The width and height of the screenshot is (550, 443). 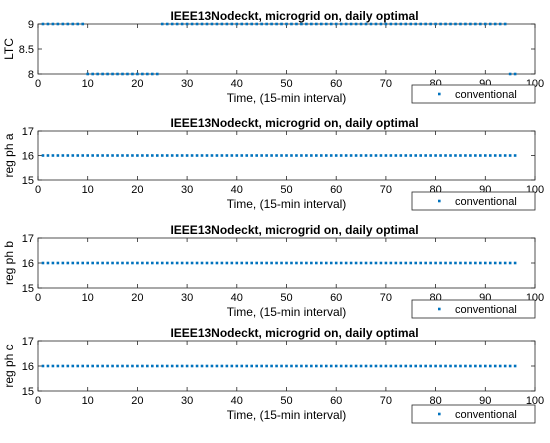 I want to click on x-tick-label: 0, so click(x=38, y=190).